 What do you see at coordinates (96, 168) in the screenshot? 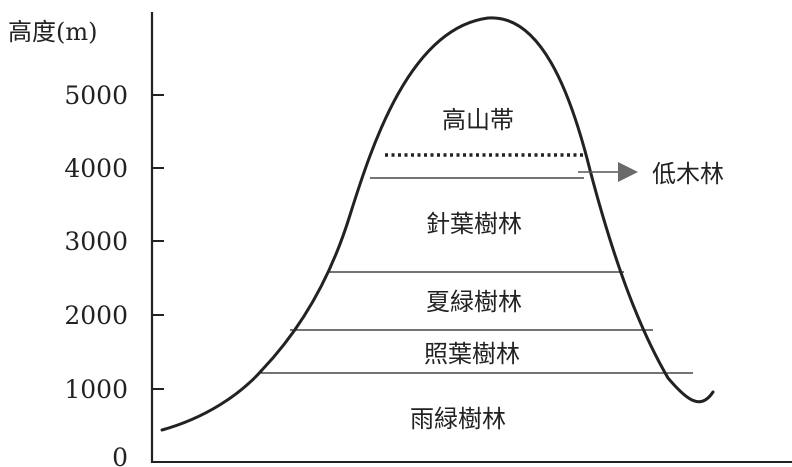
I see `y-tick-label-4000: 4000` at bounding box center [96, 168].